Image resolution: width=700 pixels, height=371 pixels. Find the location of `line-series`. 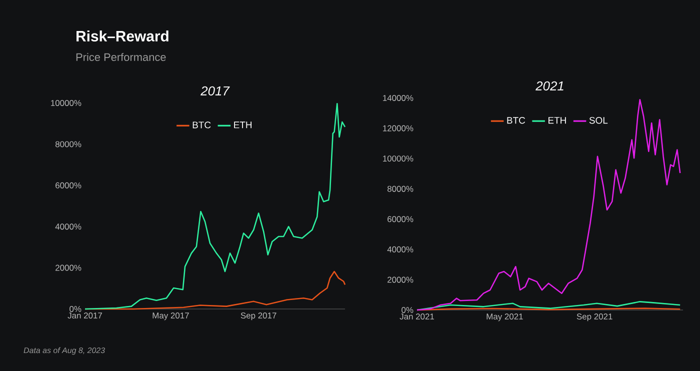

line-series is located at coordinates (548, 306).